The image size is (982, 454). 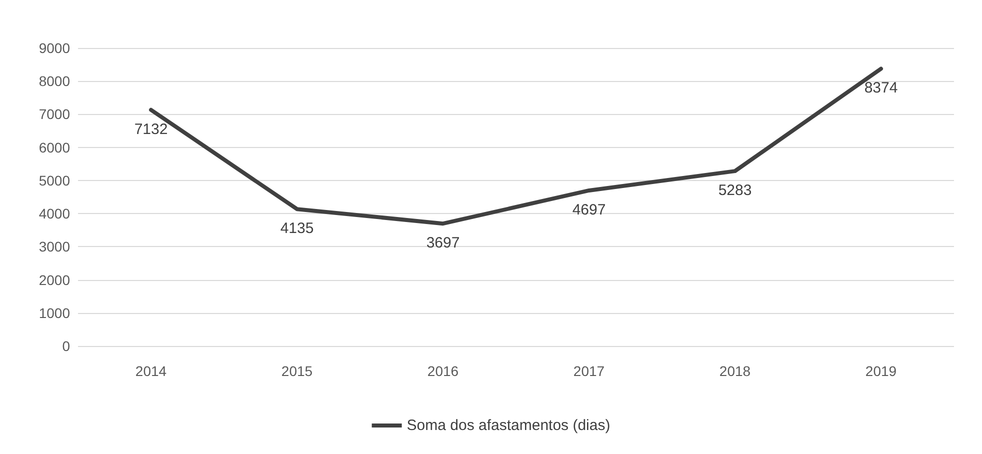 What do you see at coordinates (881, 371) in the screenshot?
I see `x-tick-label: 2019` at bounding box center [881, 371].